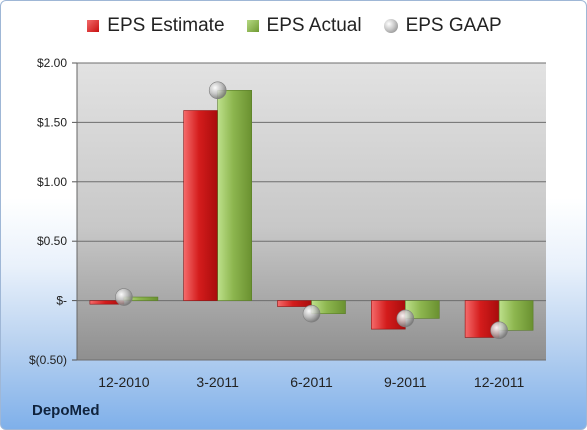 Image resolution: width=587 pixels, height=430 pixels. Describe the element at coordinates (52, 122) in the screenshot. I see `y-tick-label: $1.50` at that location.